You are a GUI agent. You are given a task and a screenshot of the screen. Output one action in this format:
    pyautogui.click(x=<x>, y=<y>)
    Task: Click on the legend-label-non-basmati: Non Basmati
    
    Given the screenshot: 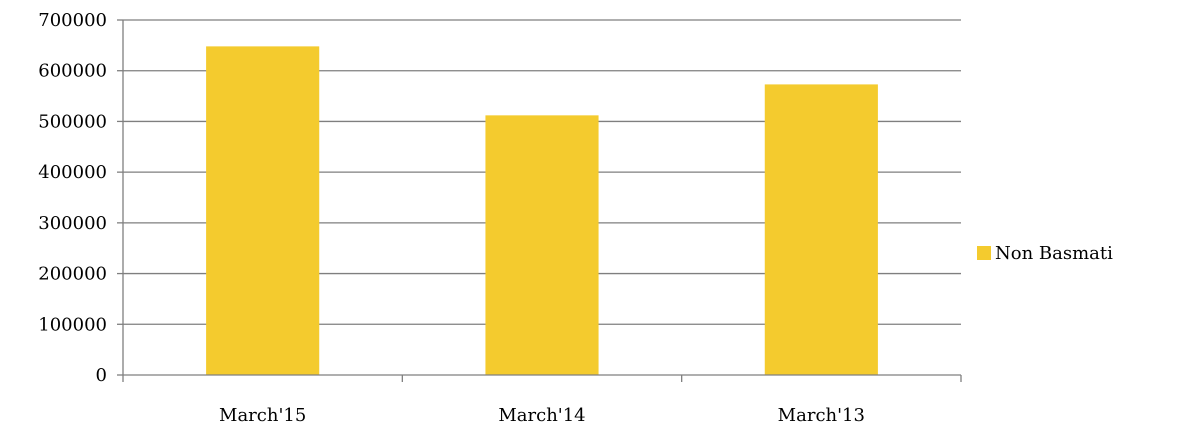 What is the action you would take?
    pyautogui.click(x=1054, y=253)
    